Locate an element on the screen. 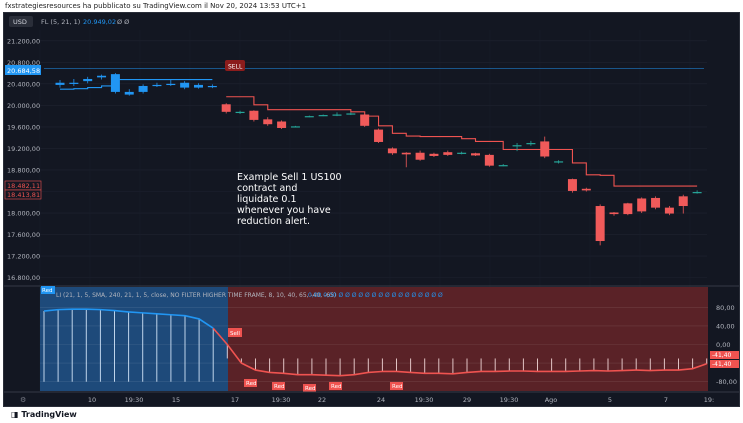 The width and height of the screenshot is (743, 423). sell-flag: SELL is located at coordinates (235, 65).